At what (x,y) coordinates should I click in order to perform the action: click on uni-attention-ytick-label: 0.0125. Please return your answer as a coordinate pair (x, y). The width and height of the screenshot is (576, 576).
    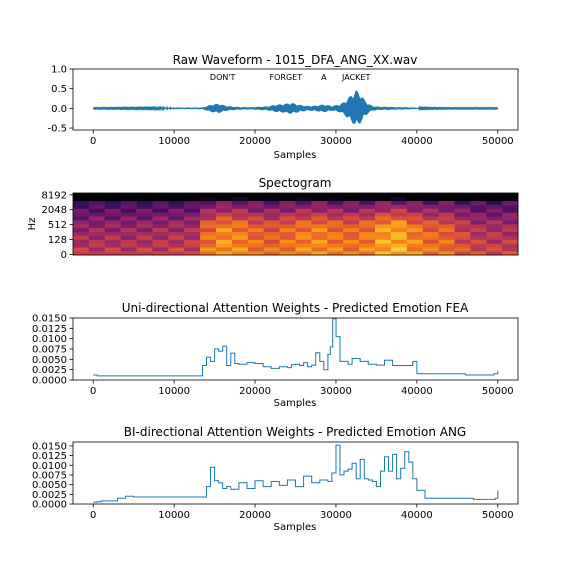
    Looking at the image, I should click on (49, 329).